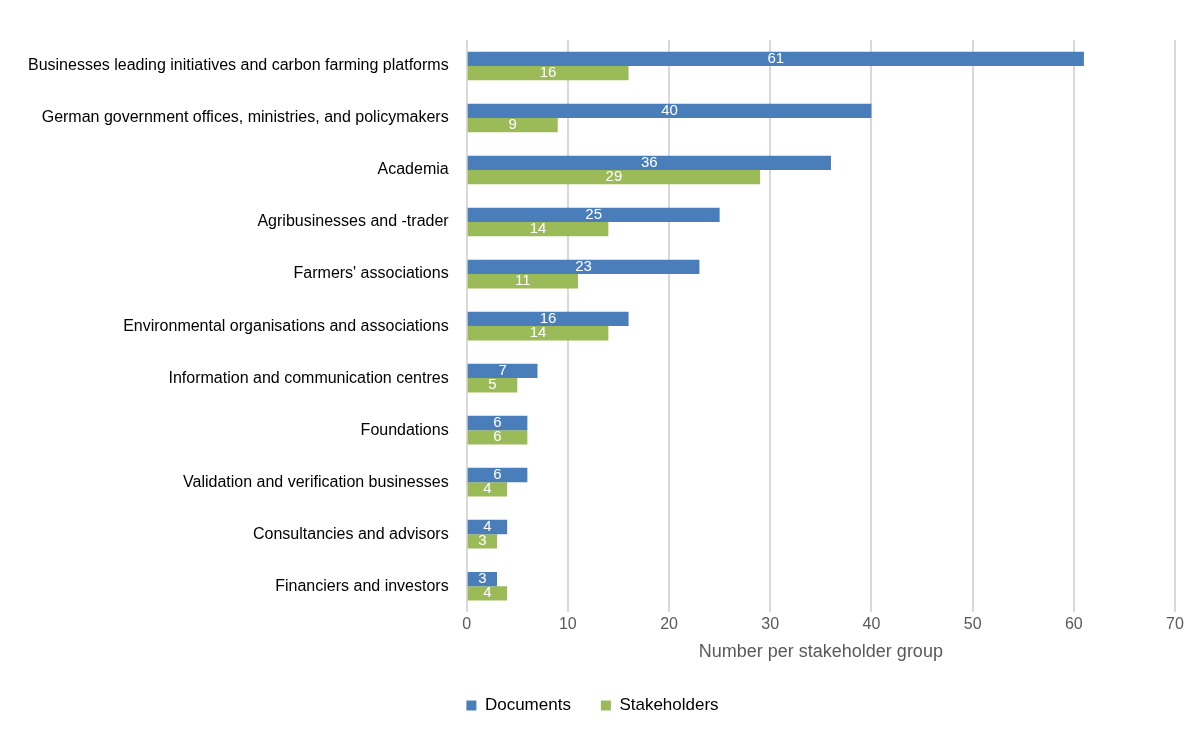 The image size is (1203, 734). I want to click on data-label: 29, so click(614, 176).